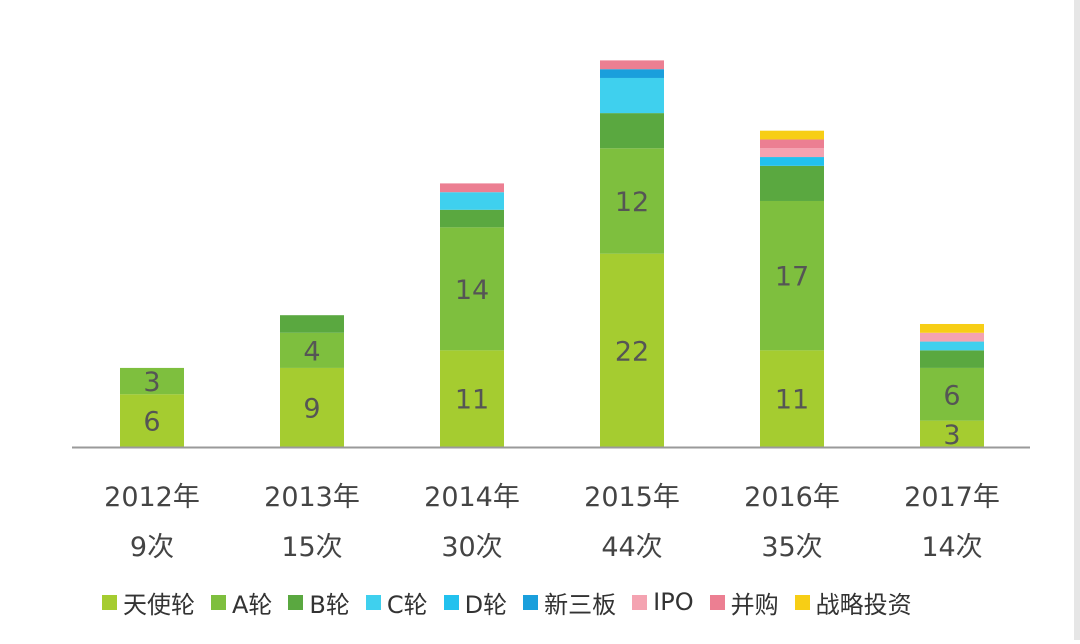 This screenshot has width=1080, height=644. I want to click on legend-item: B轮, so click(319, 602).